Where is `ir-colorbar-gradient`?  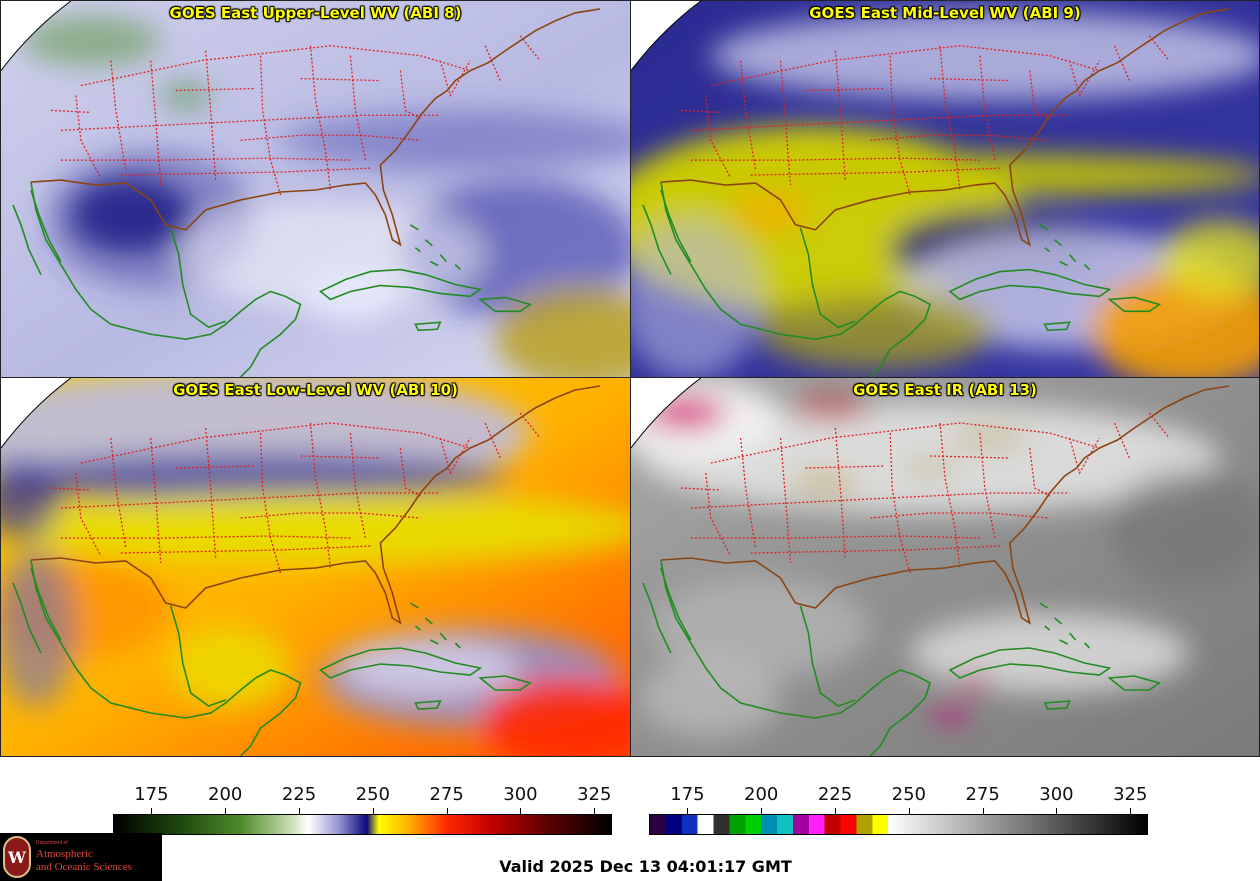
ir-colorbar-gradient is located at coordinates (898, 824).